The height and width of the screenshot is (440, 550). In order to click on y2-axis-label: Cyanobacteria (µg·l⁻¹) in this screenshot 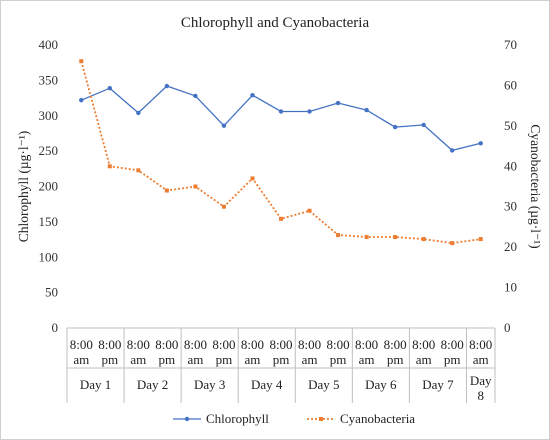, I will do `click(535, 186)`.